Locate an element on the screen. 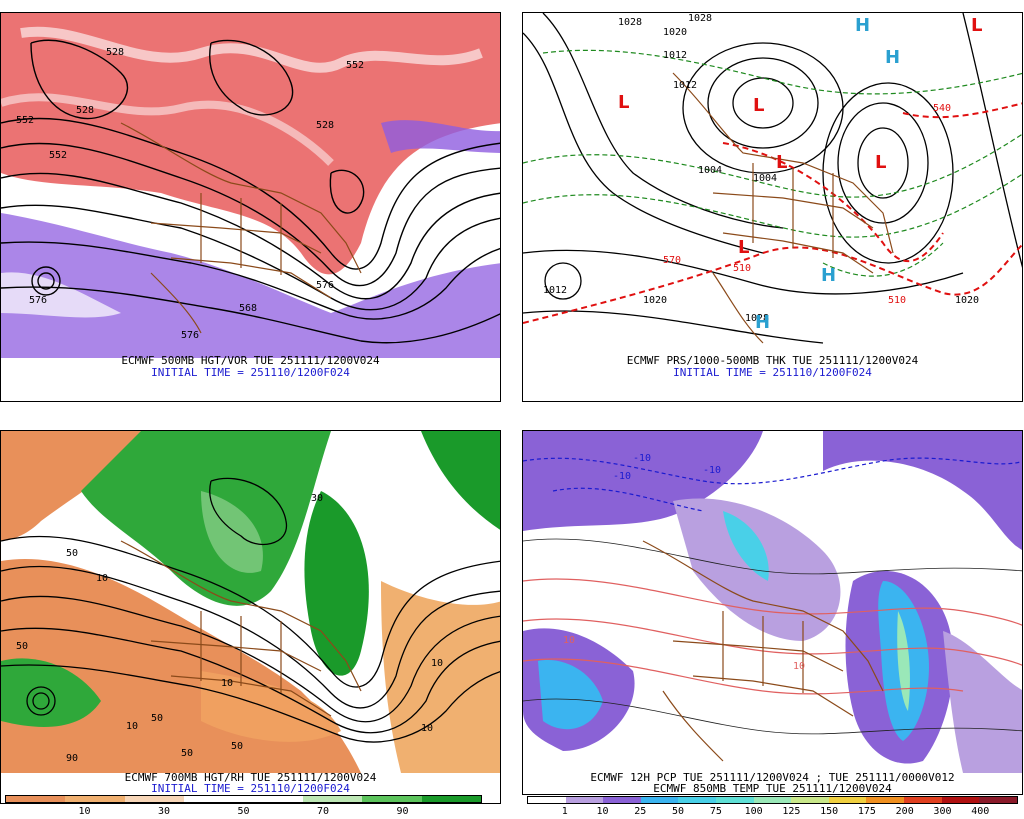 Image resolution: width=1024 pixels, height=819 pixels. colorbar-label: 300 is located at coordinates (942, 811).